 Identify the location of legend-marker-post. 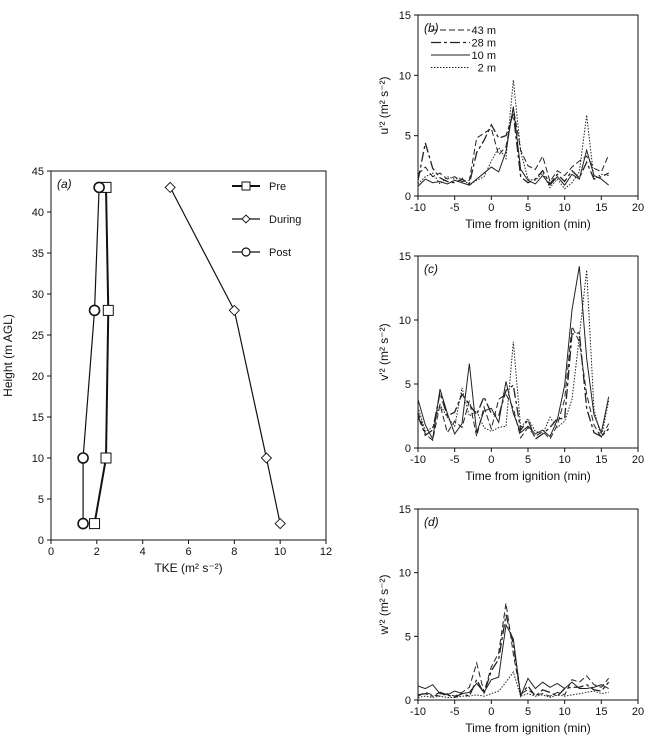
(246, 252).